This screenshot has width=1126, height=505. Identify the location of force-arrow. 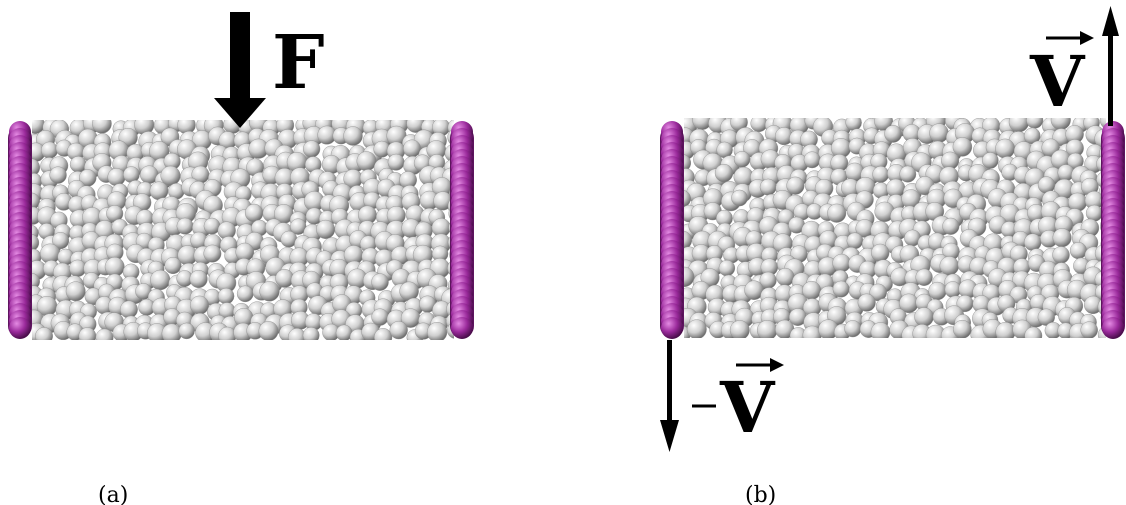
(240, 70).